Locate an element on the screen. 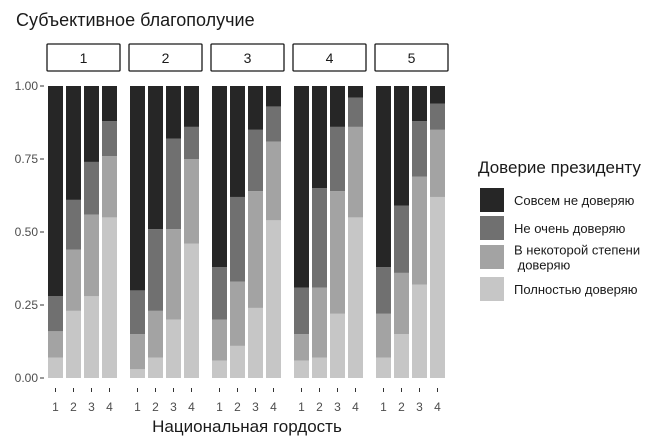 Image resolution: width=667 pixels, height=436 pixels. y-tick-label: 0.25 is located at coordinates (27, 305).